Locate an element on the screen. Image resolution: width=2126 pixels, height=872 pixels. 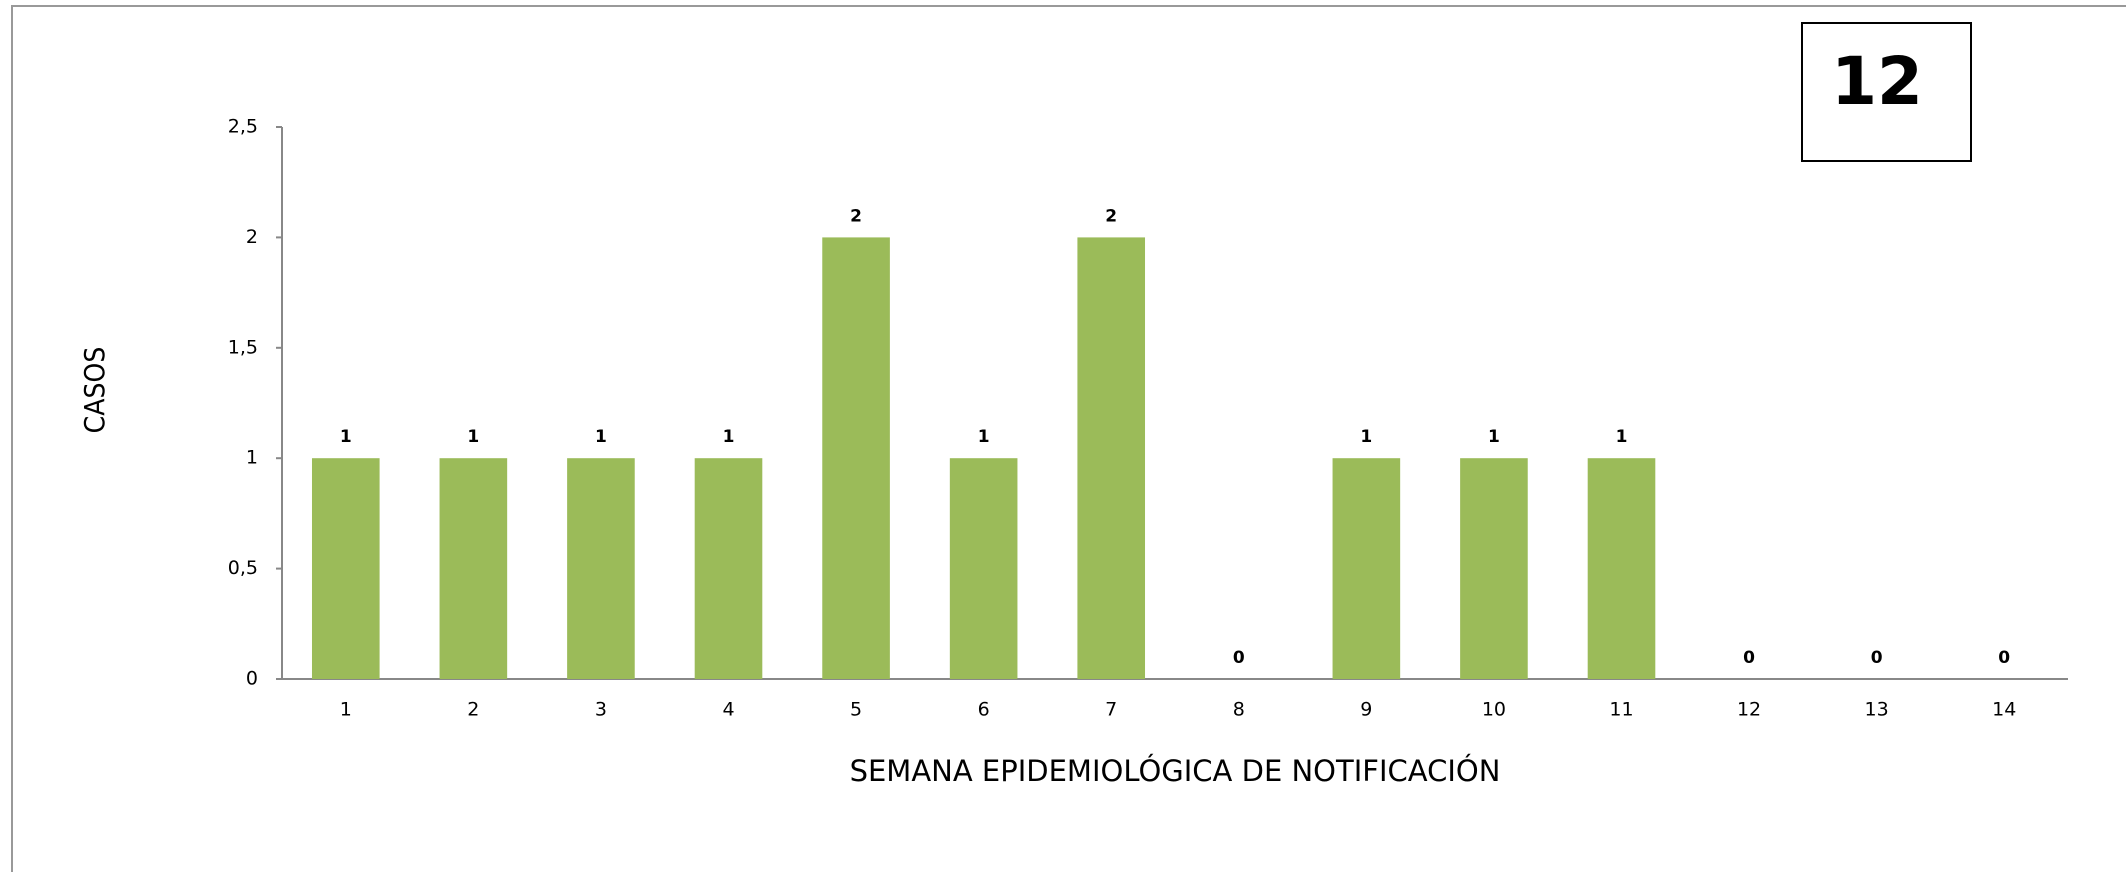
y-tick-label: 2,5 is located at coordinates (243, 127).